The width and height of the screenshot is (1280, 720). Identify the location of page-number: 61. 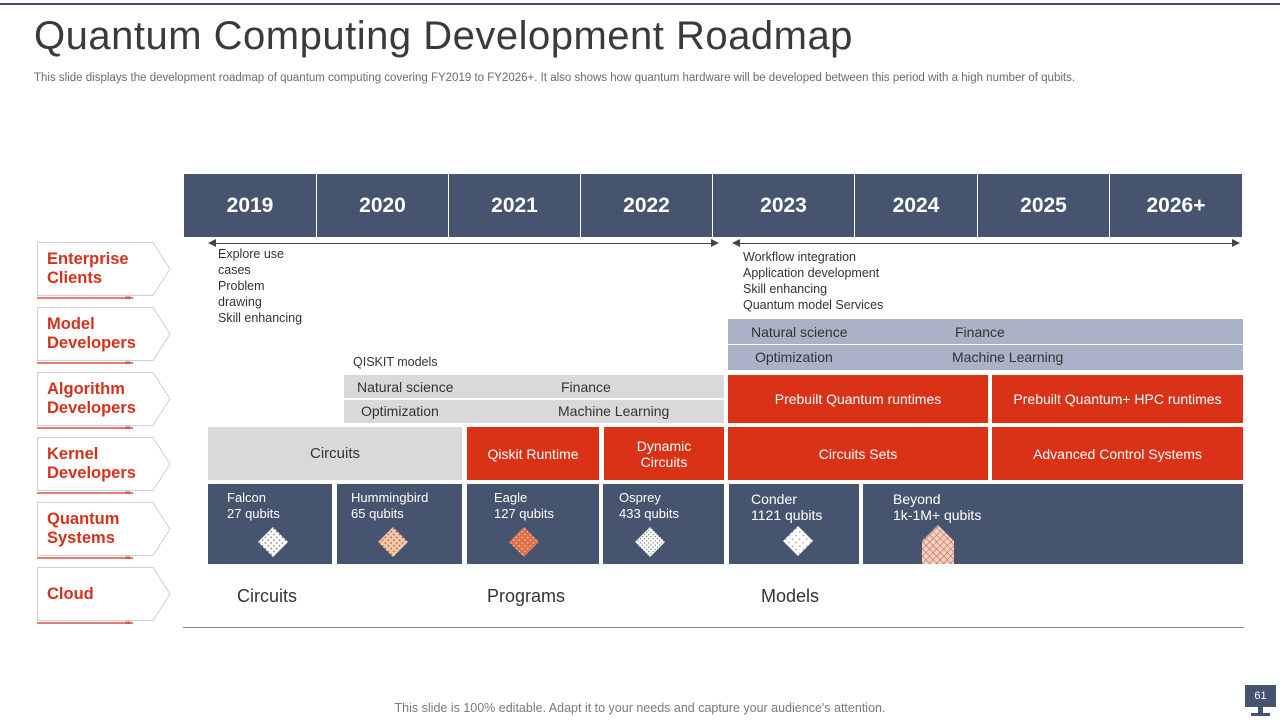
(1260, 696).